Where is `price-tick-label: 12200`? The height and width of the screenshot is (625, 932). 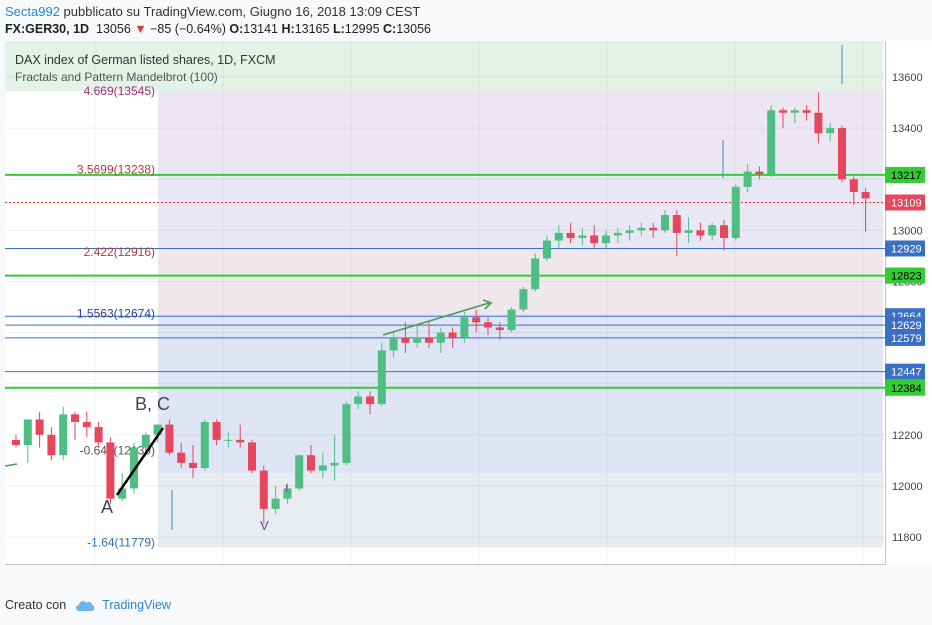 price-tick-label: 12200 is located at coordinates (907, 436).